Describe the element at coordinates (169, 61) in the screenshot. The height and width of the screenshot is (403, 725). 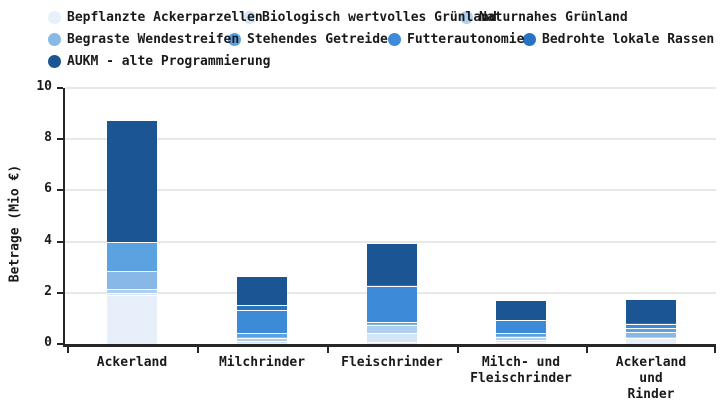
I see `legend-label: AUKM - alte Programmierung` at that location.